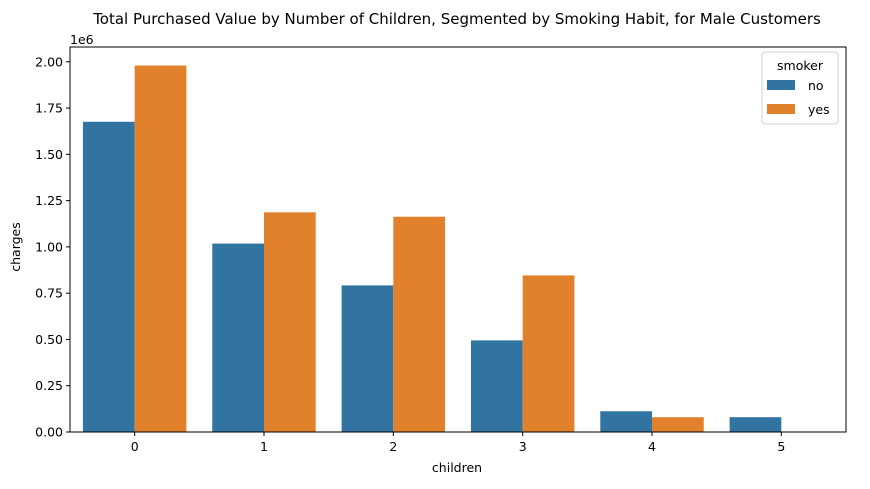 The width and height of the screenshot is (870, 489). I want to click on y-tick-label: 2.00, so click(49, 61).